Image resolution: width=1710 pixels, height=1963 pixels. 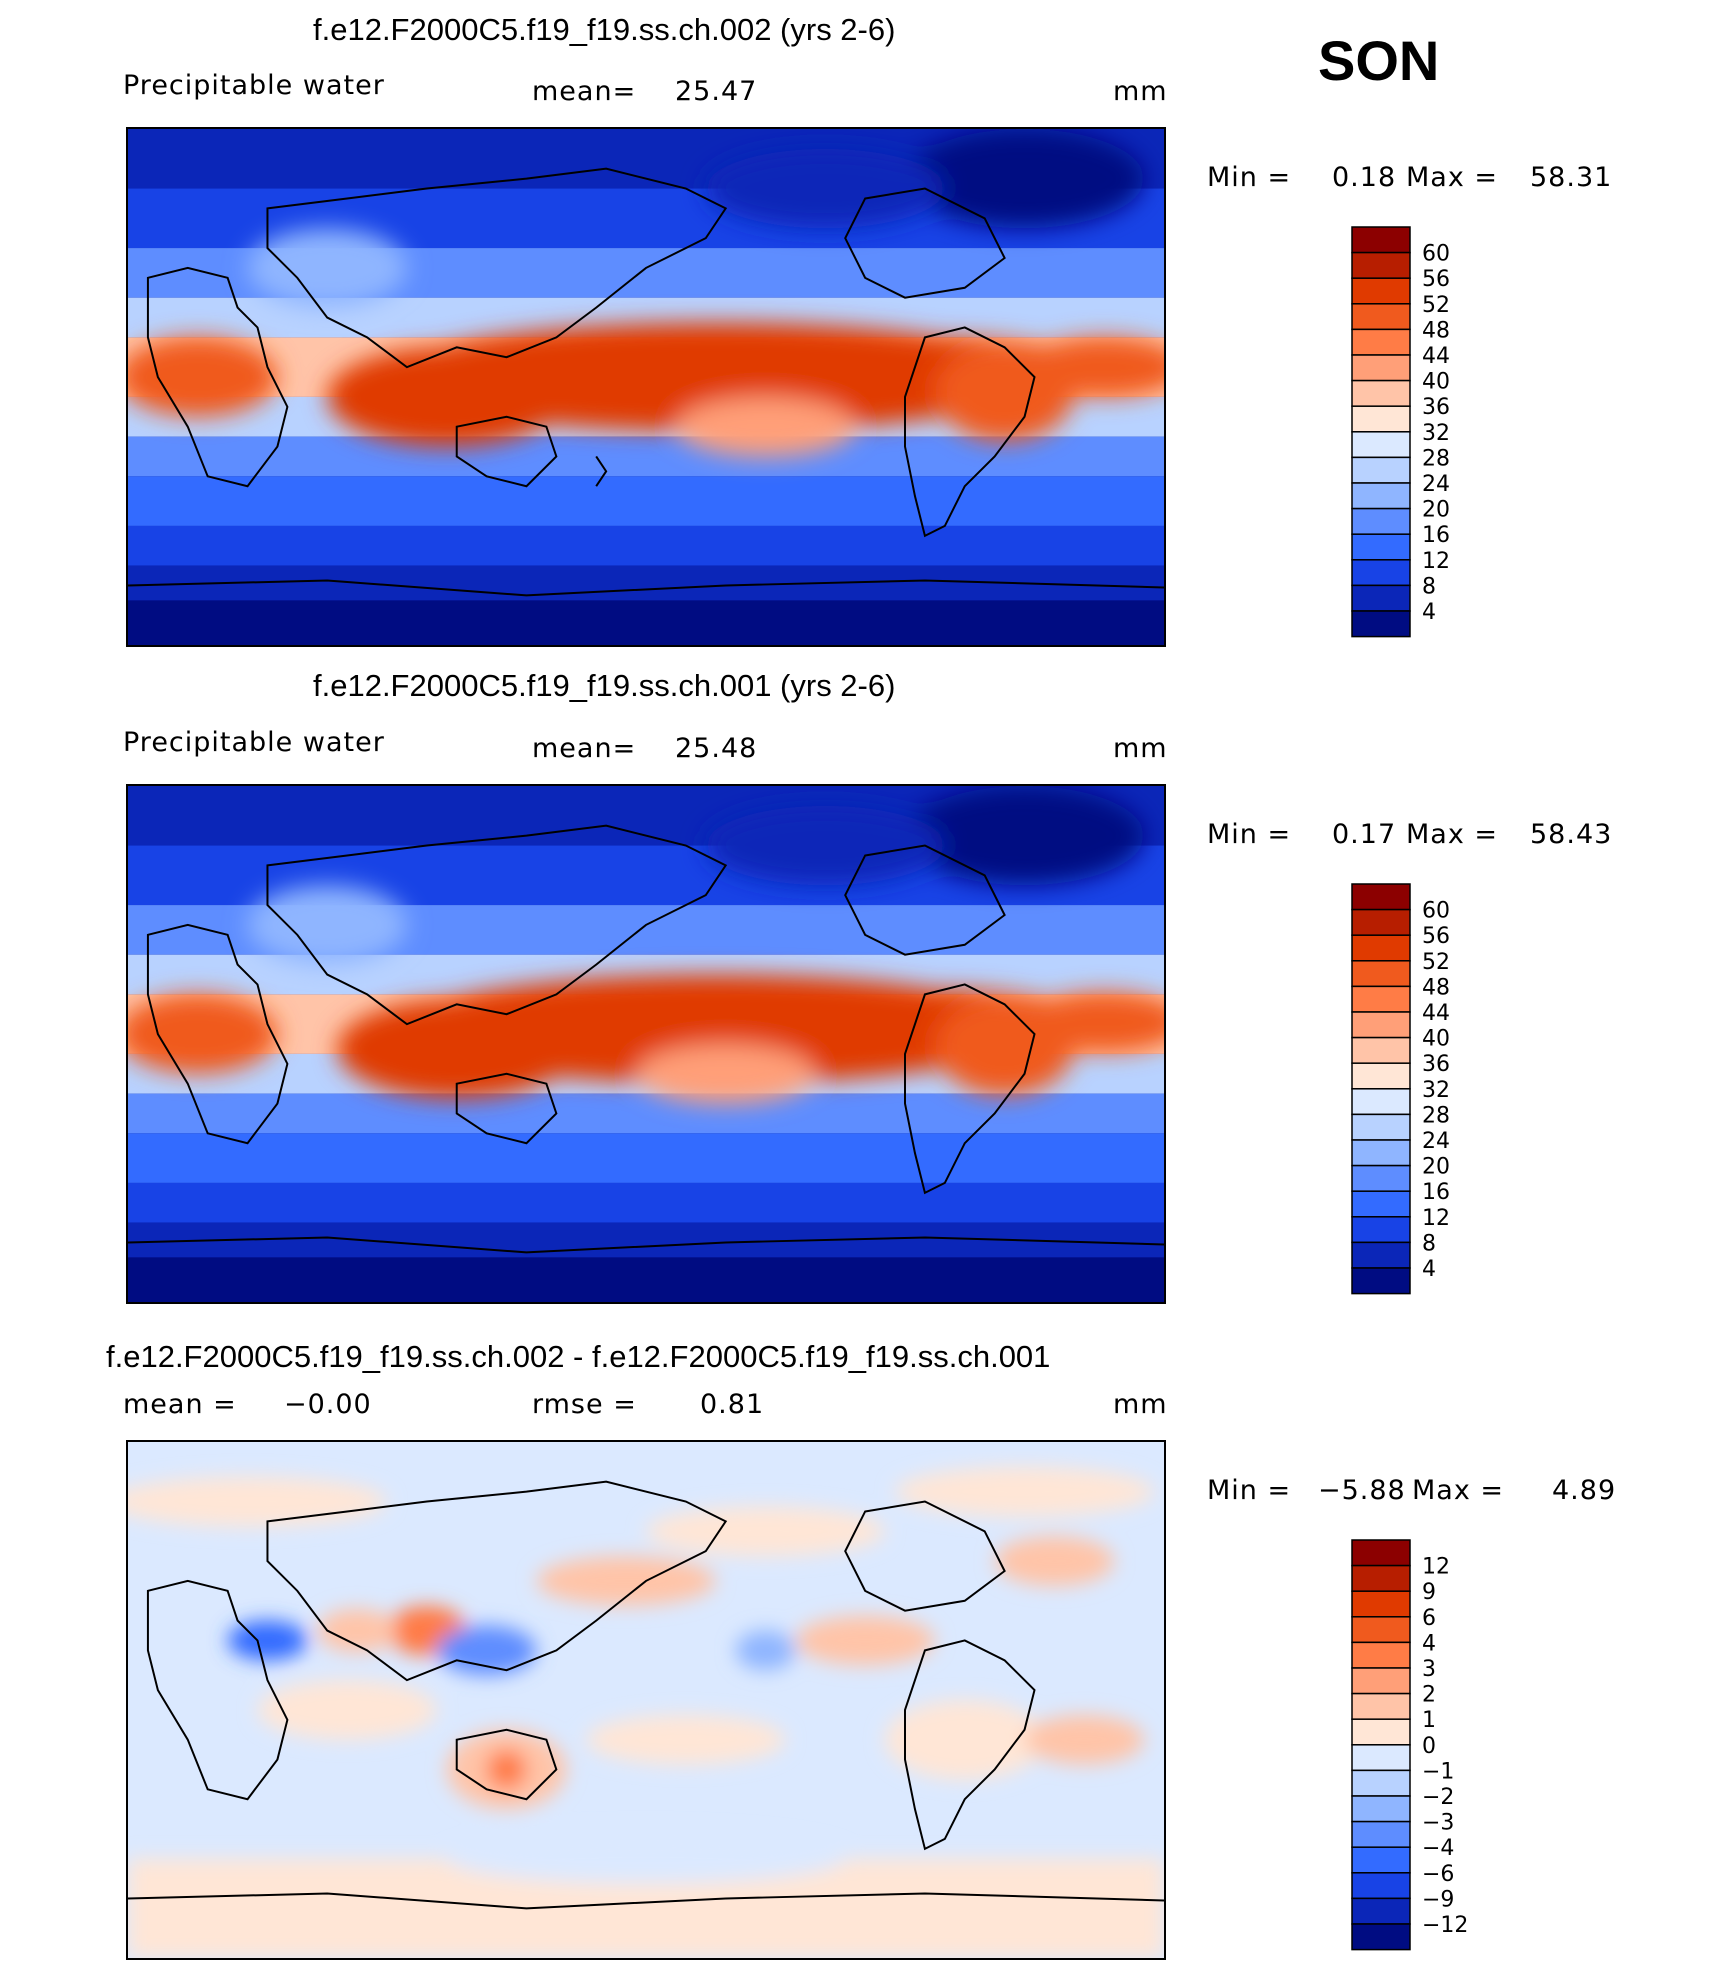 What do you see at coordinates (1438, 1899) in the screenshot?
I see `colorbar-tick-label: −9` at bounding box center [1438, 1899].